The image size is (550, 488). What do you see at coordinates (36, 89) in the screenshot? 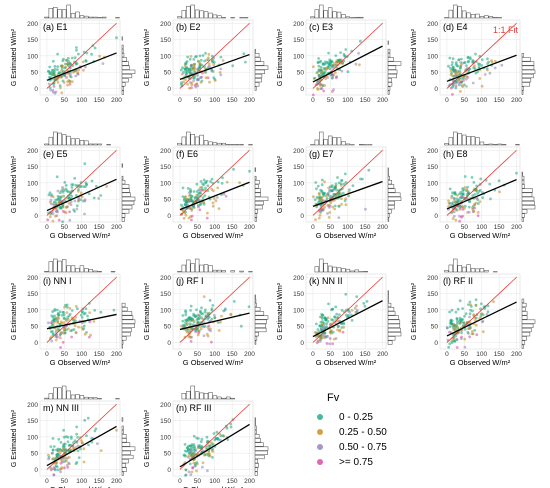
I see `y-tick-label: 0` at bounding box center [36, 89].